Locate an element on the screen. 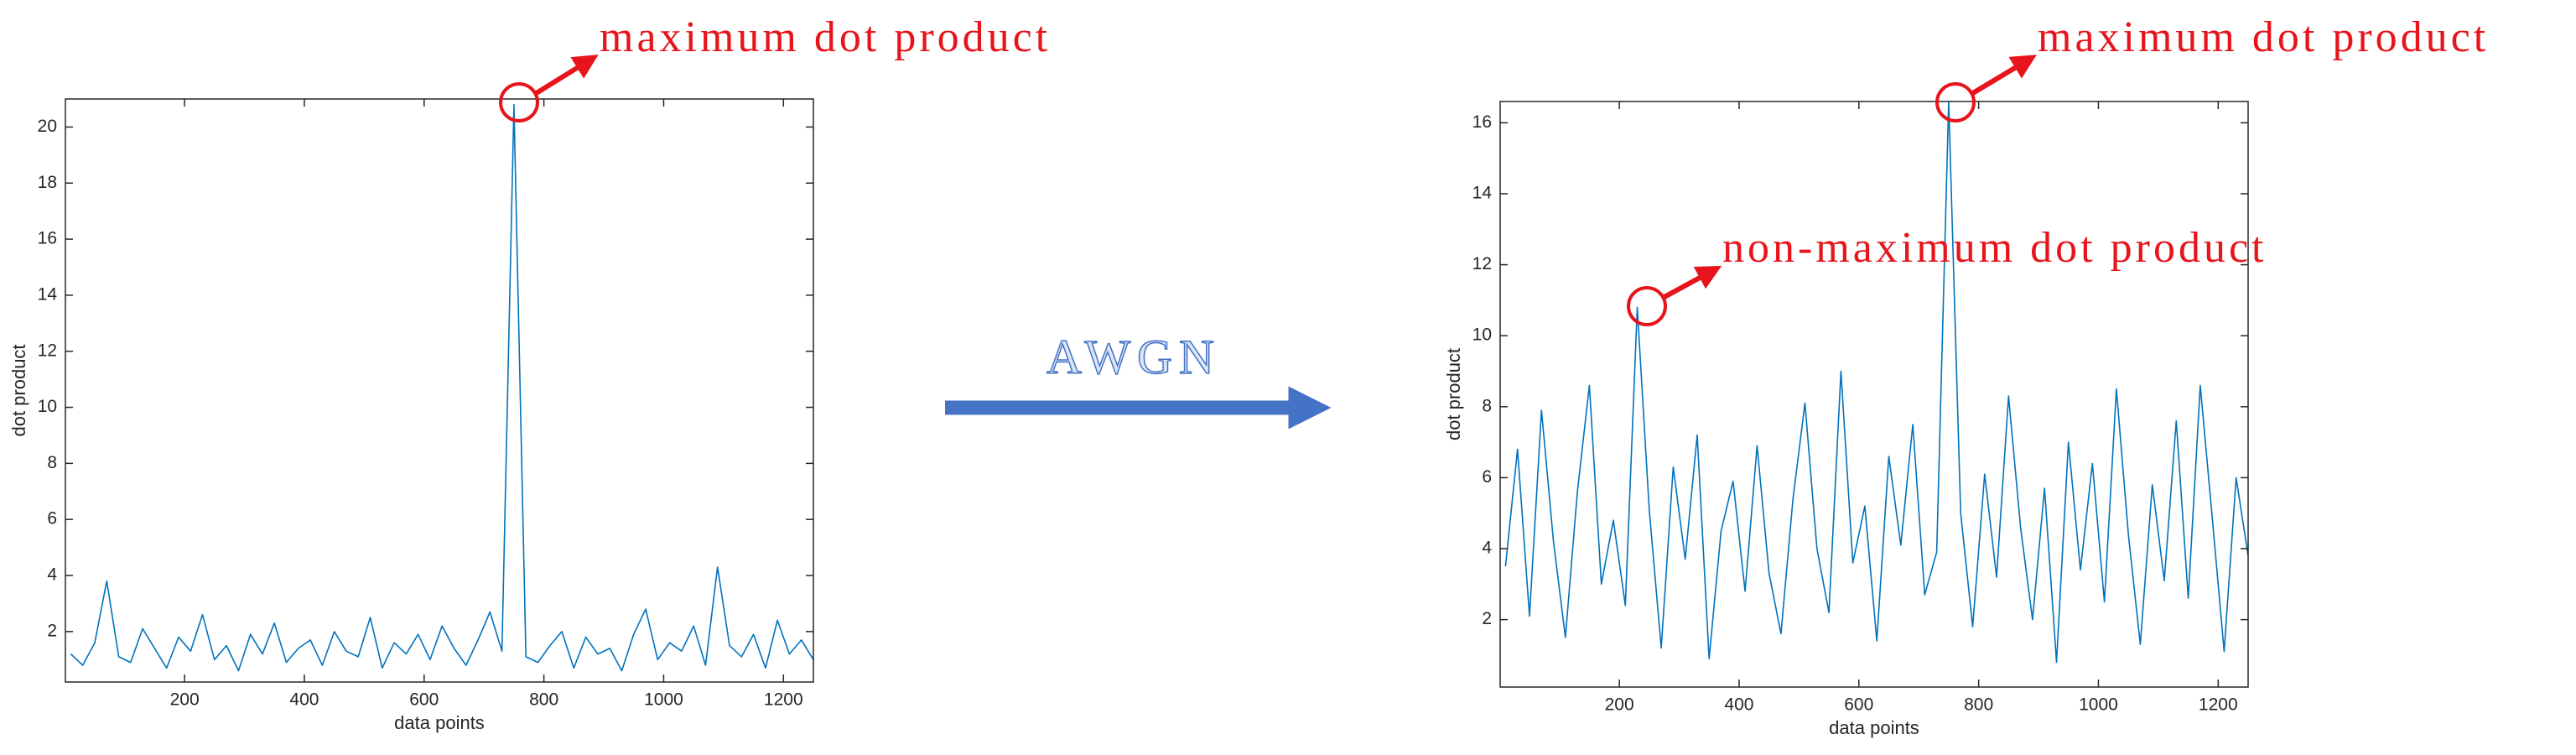 The height and width of the screenshot is (755, 2576). y-tick-label: 20 is located at coordinates (47, 127).